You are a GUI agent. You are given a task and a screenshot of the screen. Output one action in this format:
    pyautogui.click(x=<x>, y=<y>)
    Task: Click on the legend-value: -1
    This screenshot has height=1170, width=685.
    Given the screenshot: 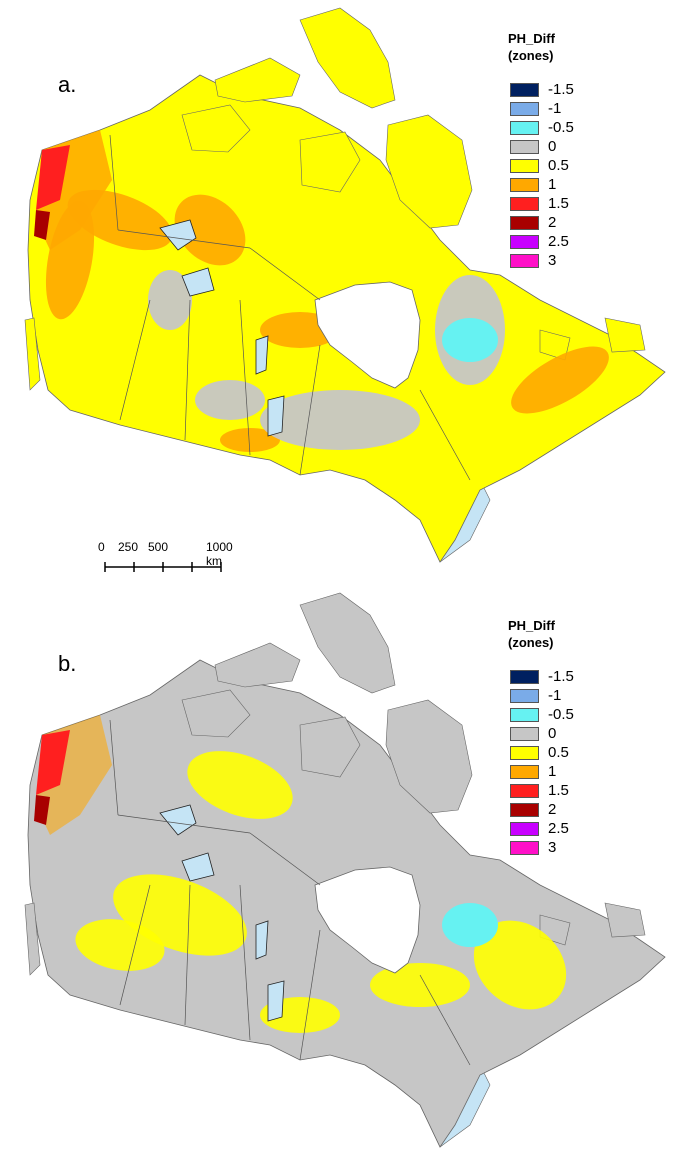 What is the action you would take?
    pyautogui.click(x=555, y=695)
    